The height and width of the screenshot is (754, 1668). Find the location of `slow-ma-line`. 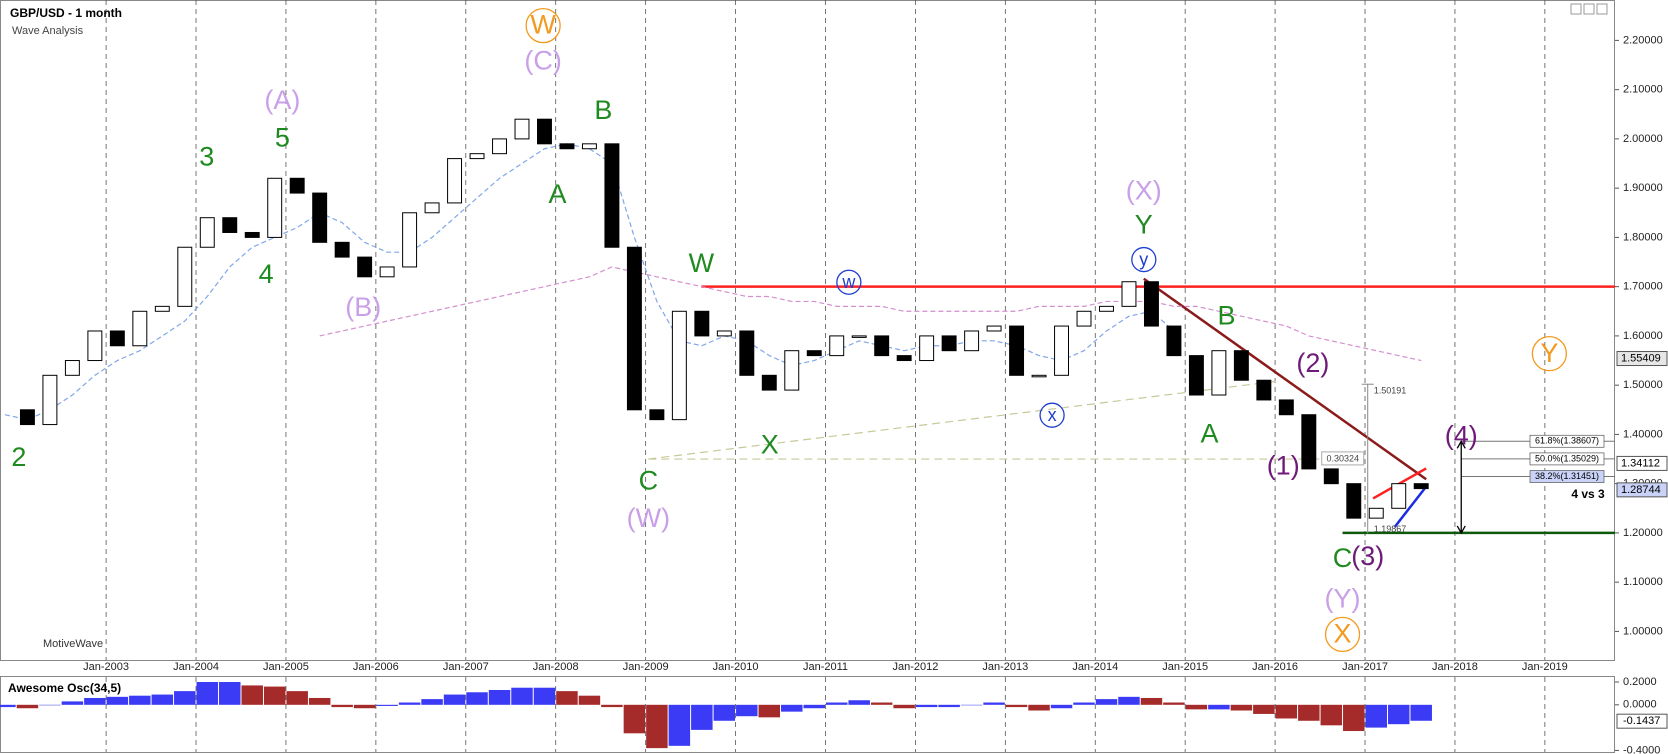

slow-ma-line is located at coordinates (870, 314).